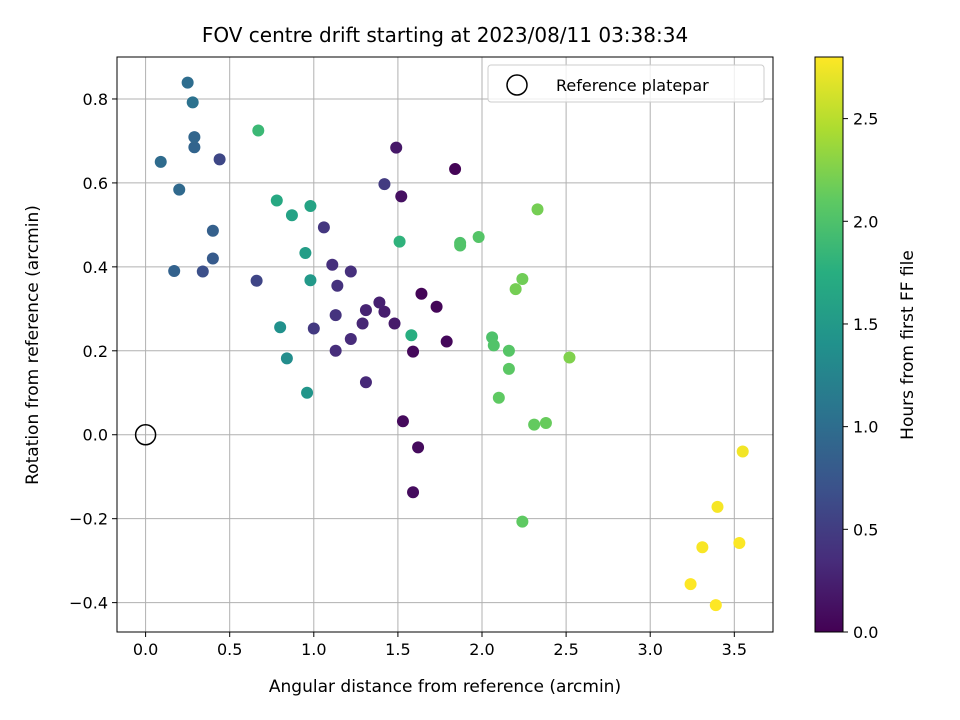 The height and width of the screenshot is (720, 960). Describe the element at coordinates (95, 351) in the screenshot. I see `y-tick-label: 0.2` at that location.